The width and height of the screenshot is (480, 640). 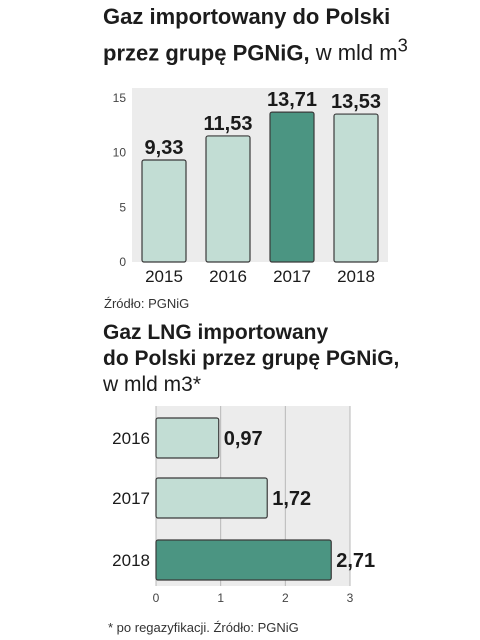 I want to click on chart2-data-label: 1,72, so click(x=291, y=499).